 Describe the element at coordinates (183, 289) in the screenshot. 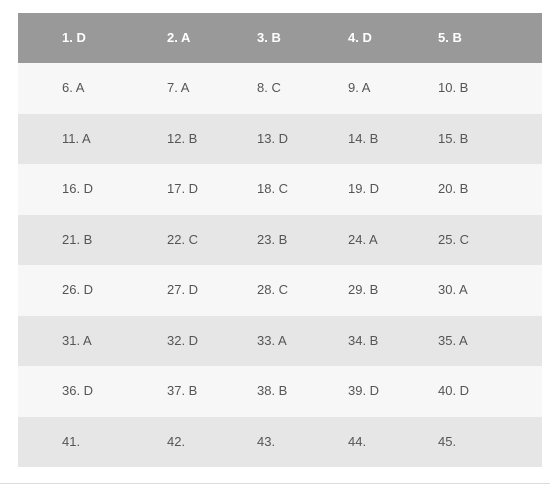

I see `answer-cell: 27. D` at that location.